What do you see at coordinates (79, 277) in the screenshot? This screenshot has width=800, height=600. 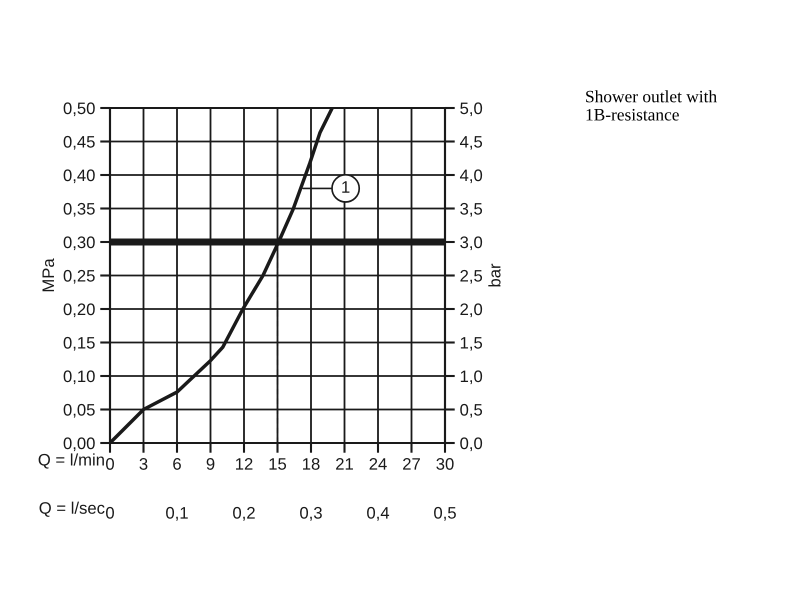 I see `y-tick-label: 0,25` at bounding box center [79, 277].